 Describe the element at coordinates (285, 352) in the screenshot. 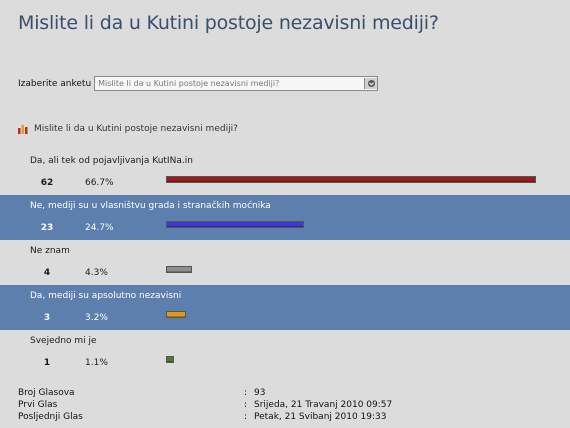

I see `poll-option: Svejedno mi je 1 1.1%` at that location.